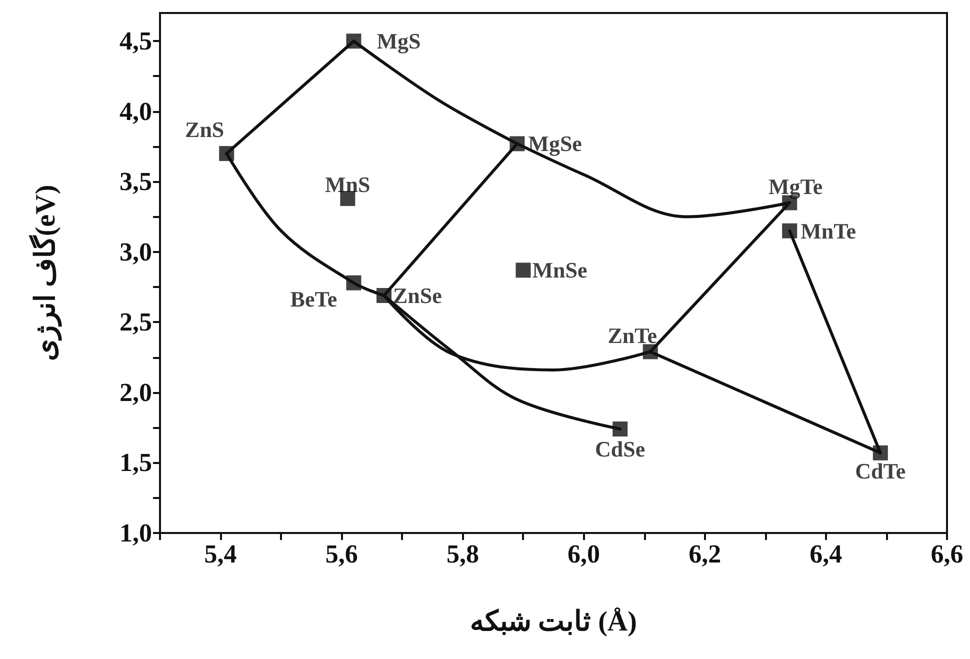  What do you see at coordinates (795, 187) in the screenshot?
I see `annotation: MgTe` at bounding box center [795, 187].